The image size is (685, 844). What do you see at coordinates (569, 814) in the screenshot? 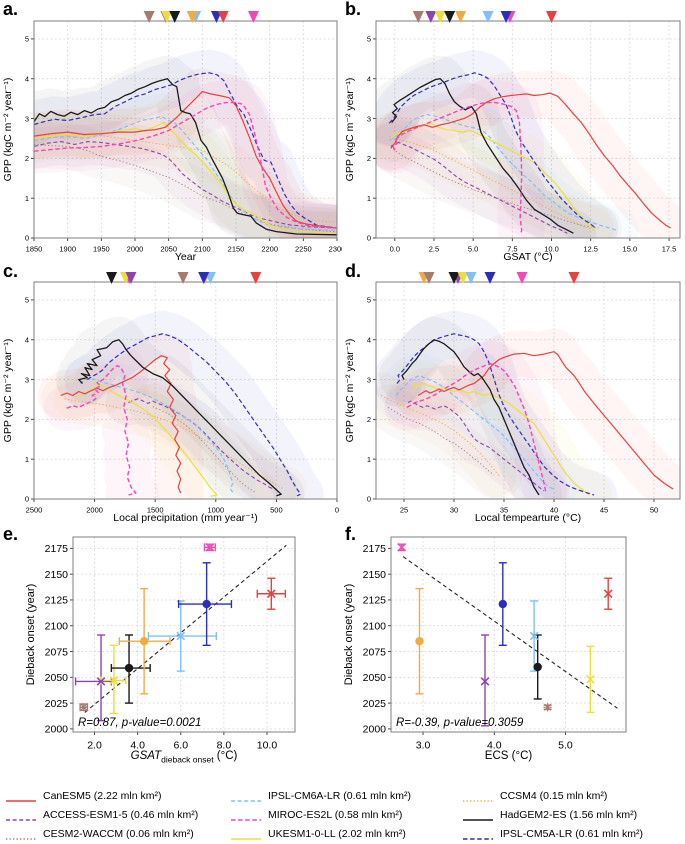
I see `legend-label: HadGEM2-ES (1.56 mln km²)` at bounding box center [569, 814].